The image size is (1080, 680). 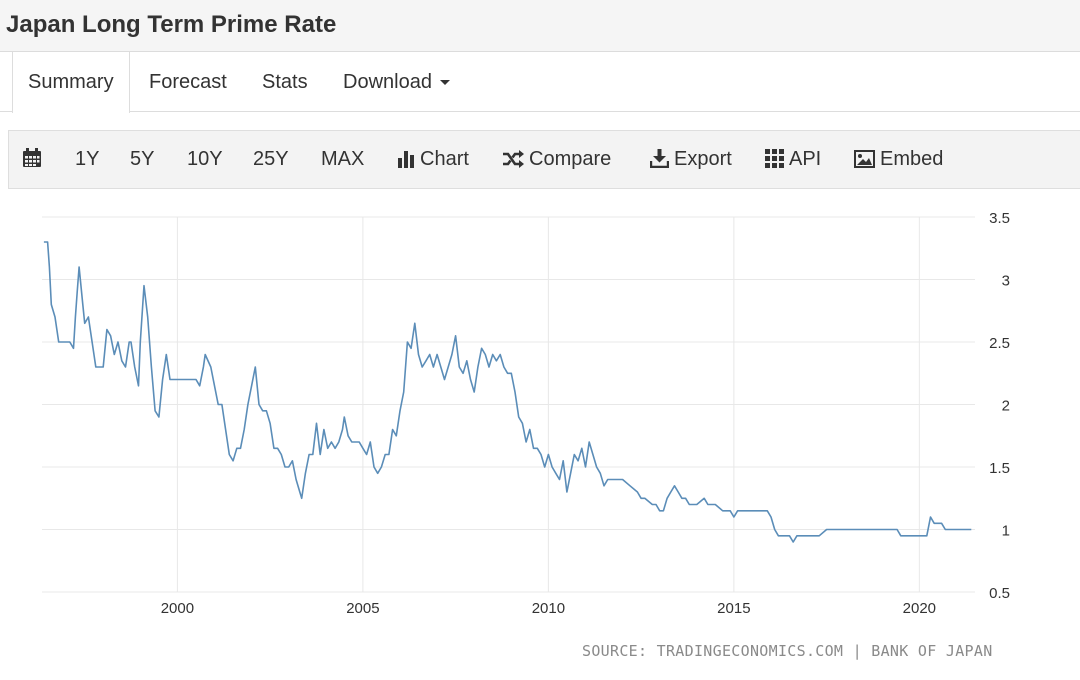 I want to click on tab-stats: Stats, so click(x=285, y=82).